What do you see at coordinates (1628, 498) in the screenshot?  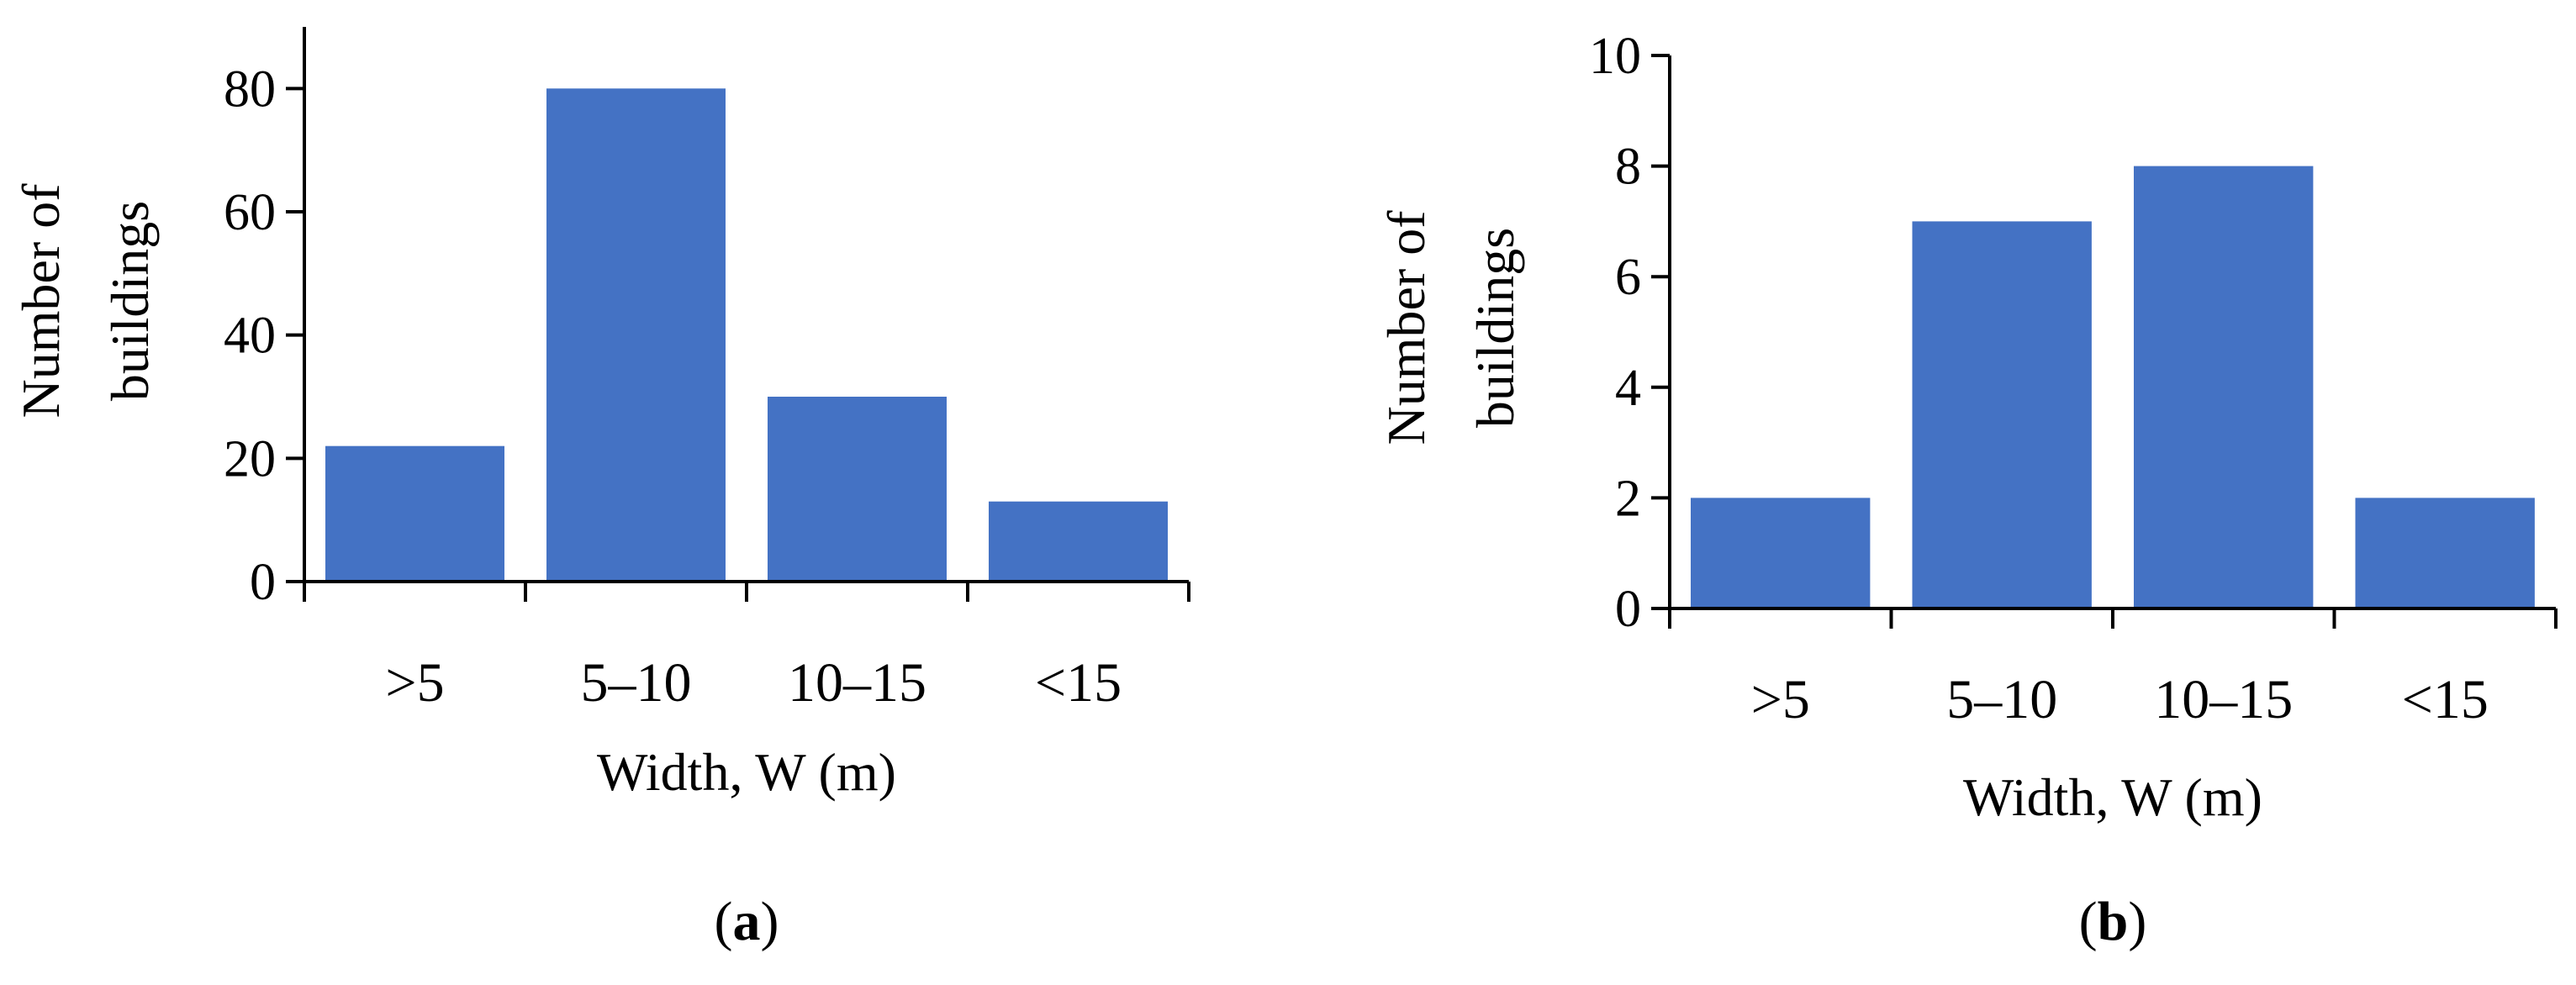 I see `y-tick-label: 2` at bounding box center [1628, 498].